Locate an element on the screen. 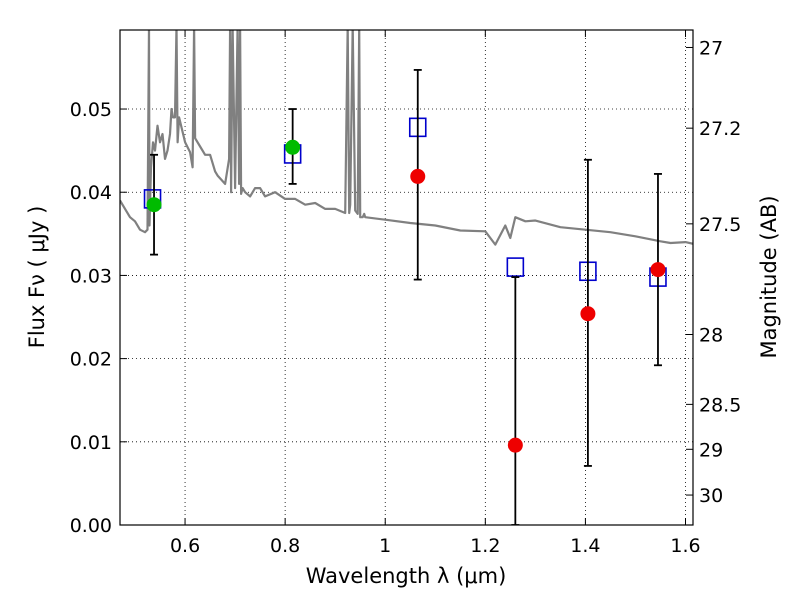 The image size is (800, 600). y-right-tick-label: 30 is located at coordinates (711, 496).